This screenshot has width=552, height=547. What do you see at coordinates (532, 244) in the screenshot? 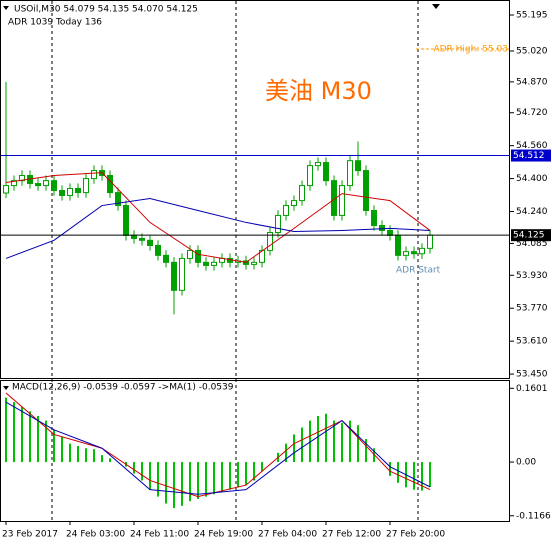
I see `y-tick-label: 54.085` at bounding box center [532, 244].